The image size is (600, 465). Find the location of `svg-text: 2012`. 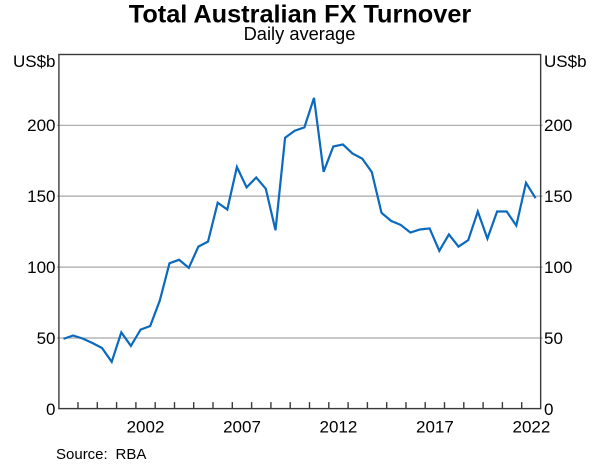

svg-text: 2012 is located at coordinates (338, 427).